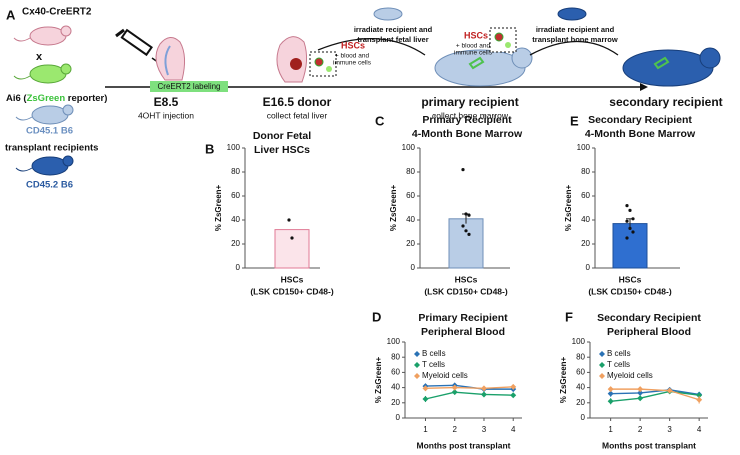 The width and height of the screenshot is (740, 455). What do you see at coordinates (466, 243) in the screenshot?
I see `bar` at bounding box center [466, 243].